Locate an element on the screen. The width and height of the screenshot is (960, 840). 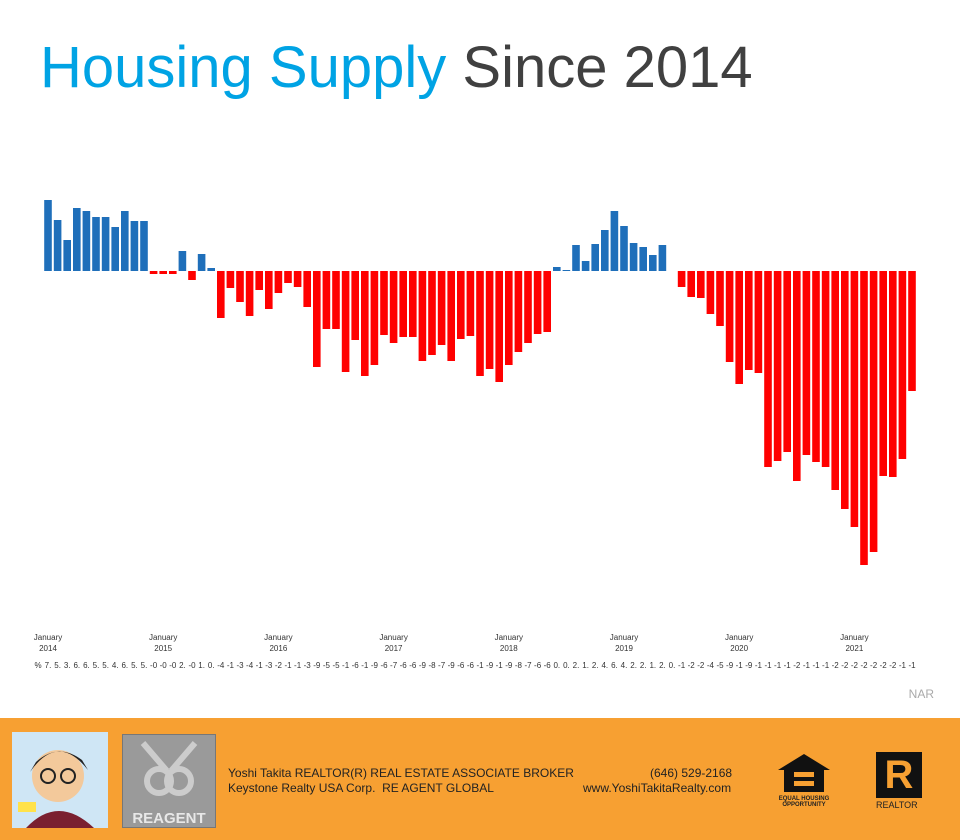
x-tick-label: January 2014 is located at coordinates (48, 643).